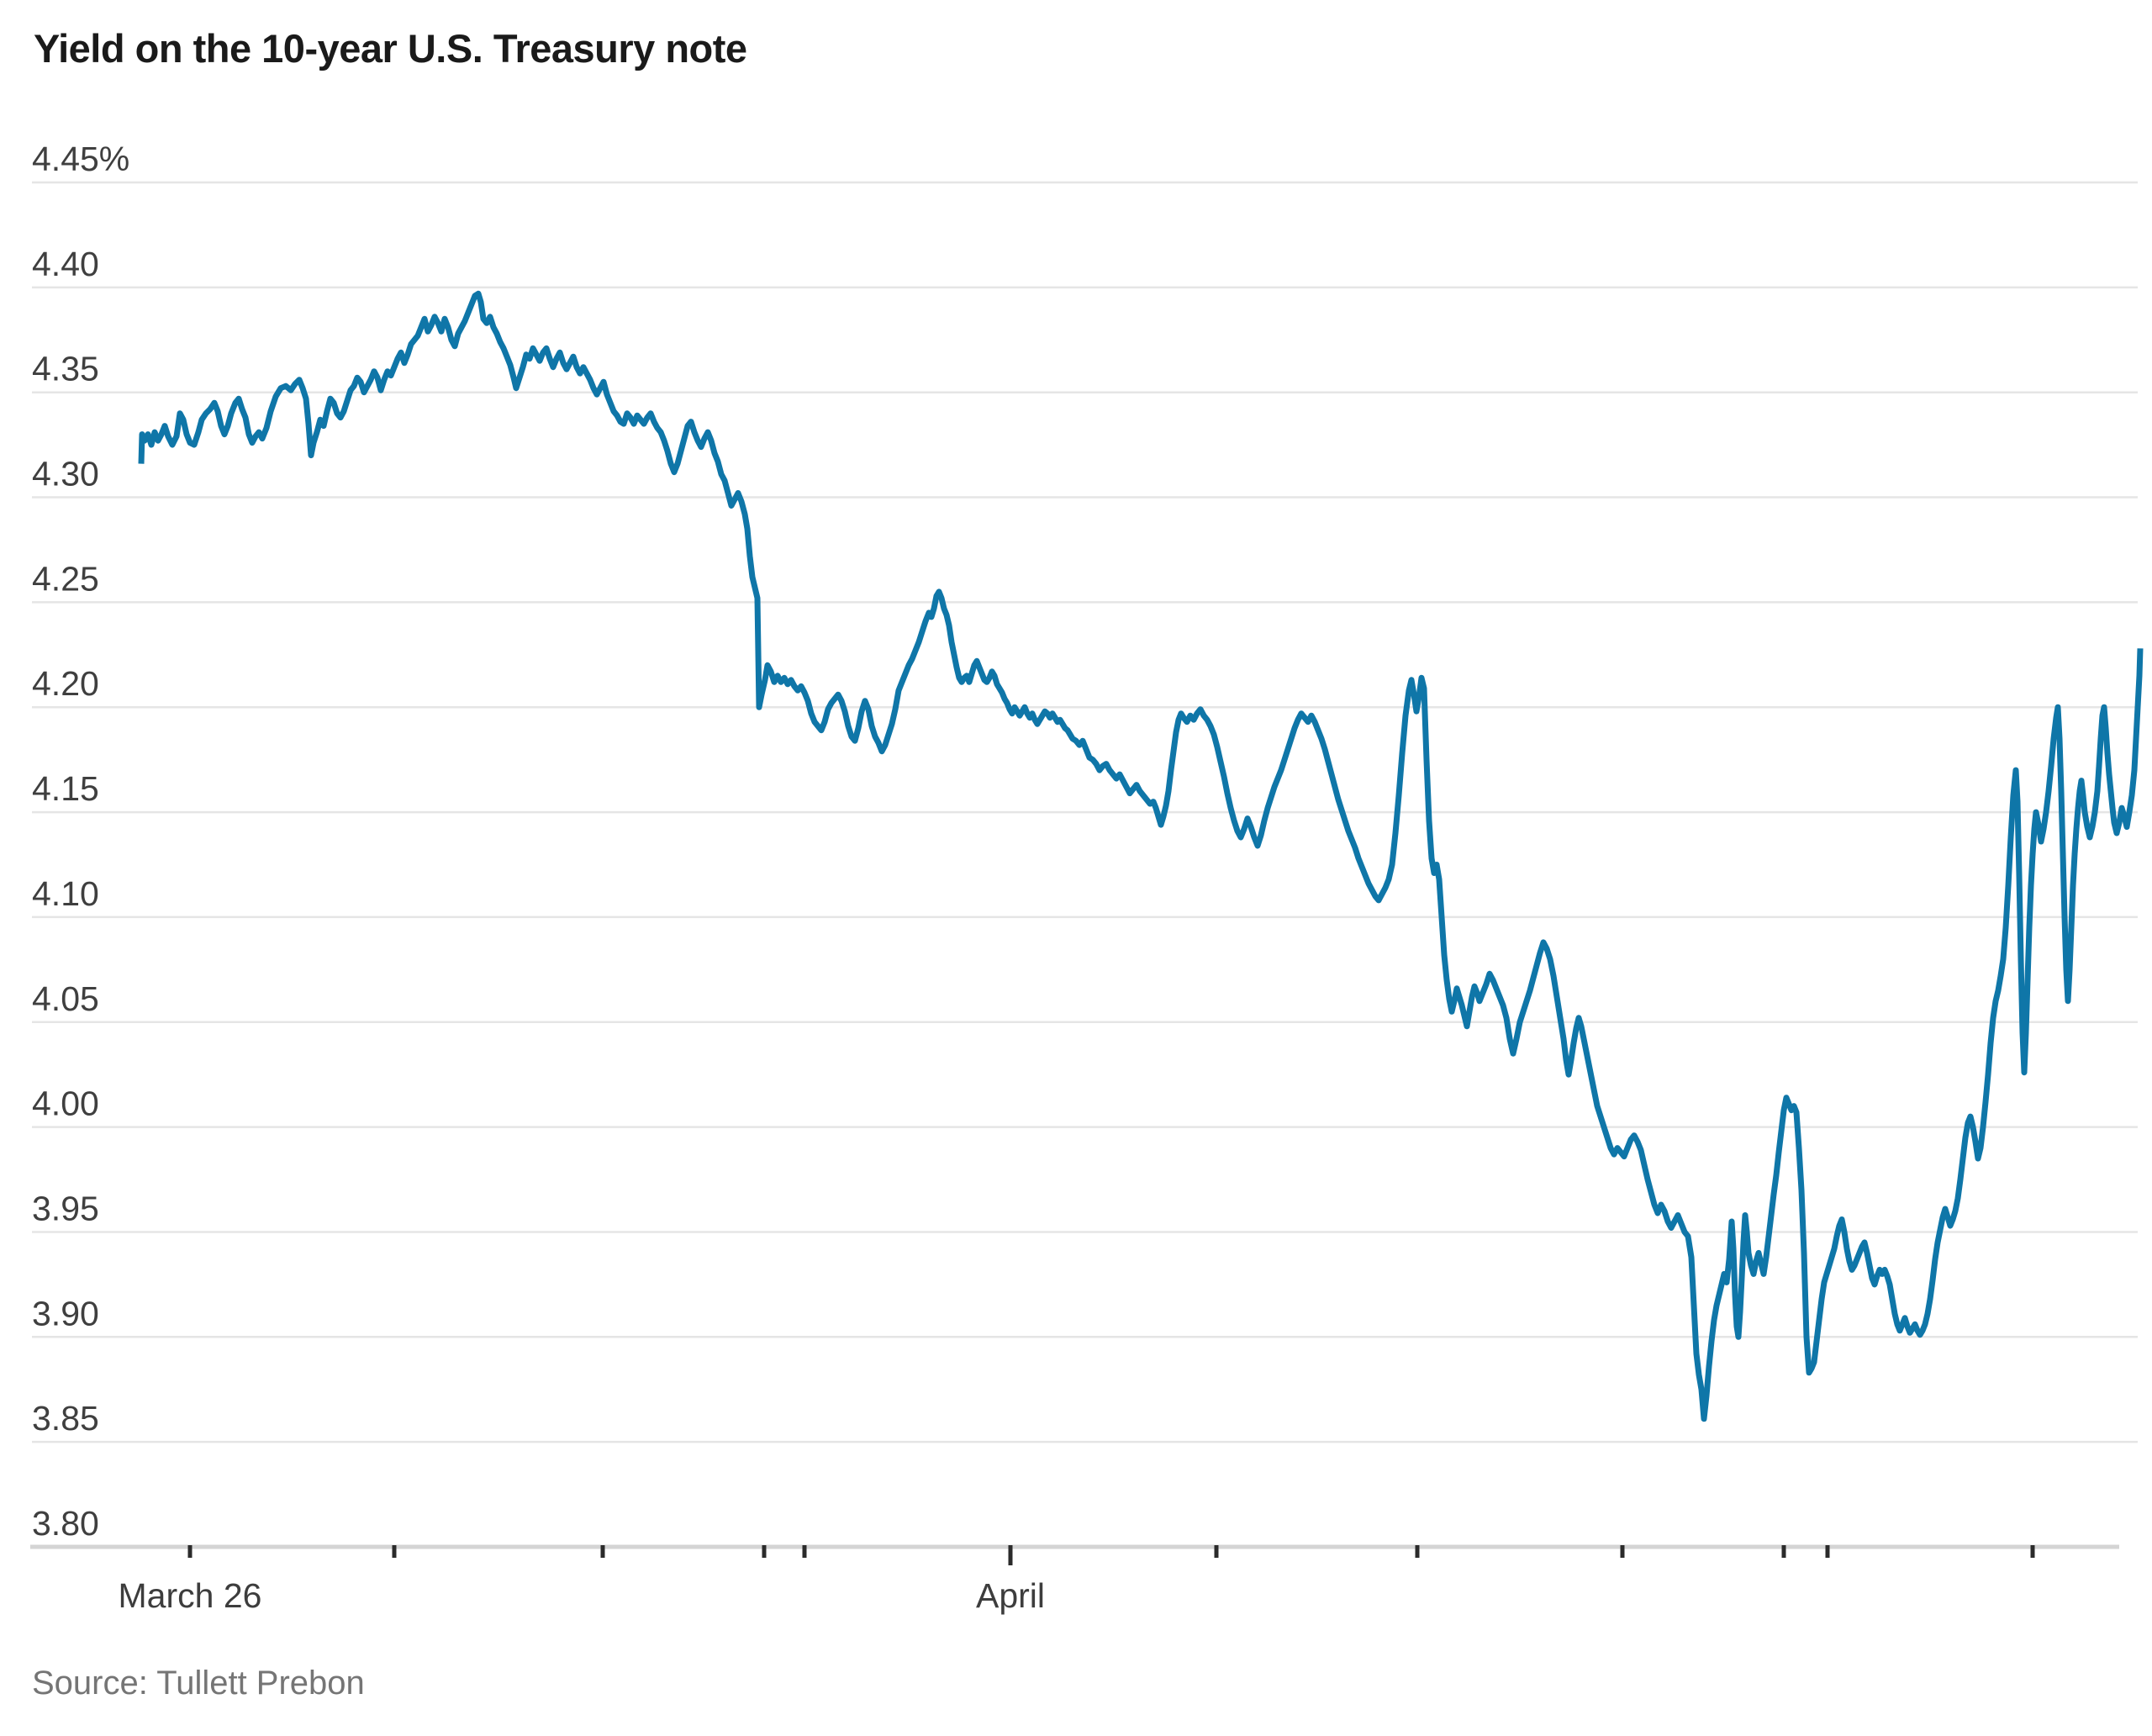  Describe the element at coordinates (80, 159) in the screenshot. I see `y-axis-label: 4.45%` at that location.